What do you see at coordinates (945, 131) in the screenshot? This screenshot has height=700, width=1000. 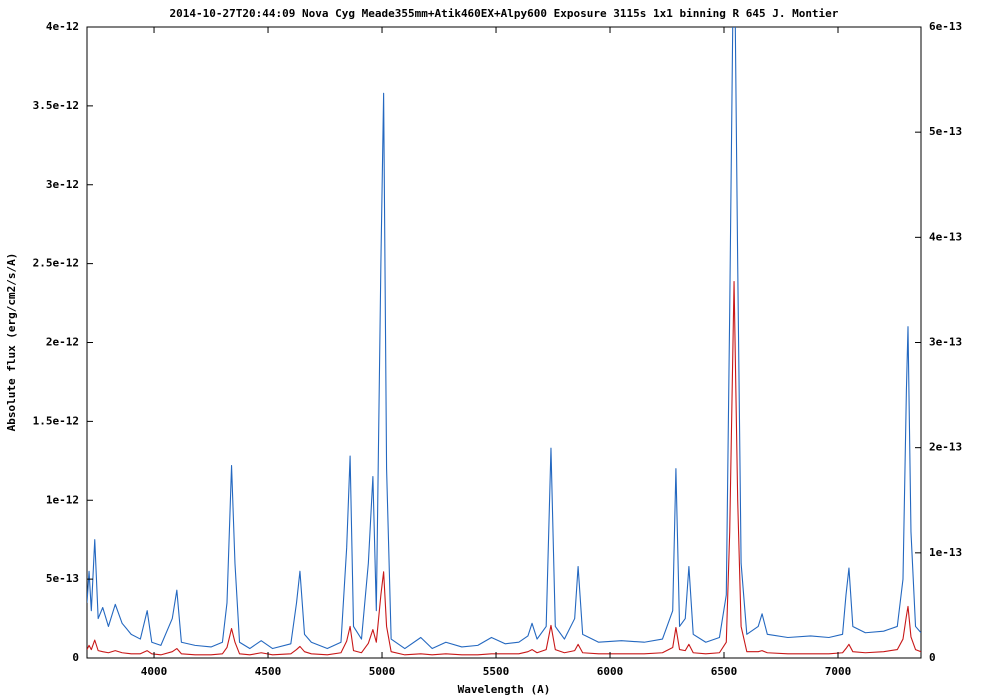 I see `y2-tick-label: 5e-13` at bounding box center [945, 131].